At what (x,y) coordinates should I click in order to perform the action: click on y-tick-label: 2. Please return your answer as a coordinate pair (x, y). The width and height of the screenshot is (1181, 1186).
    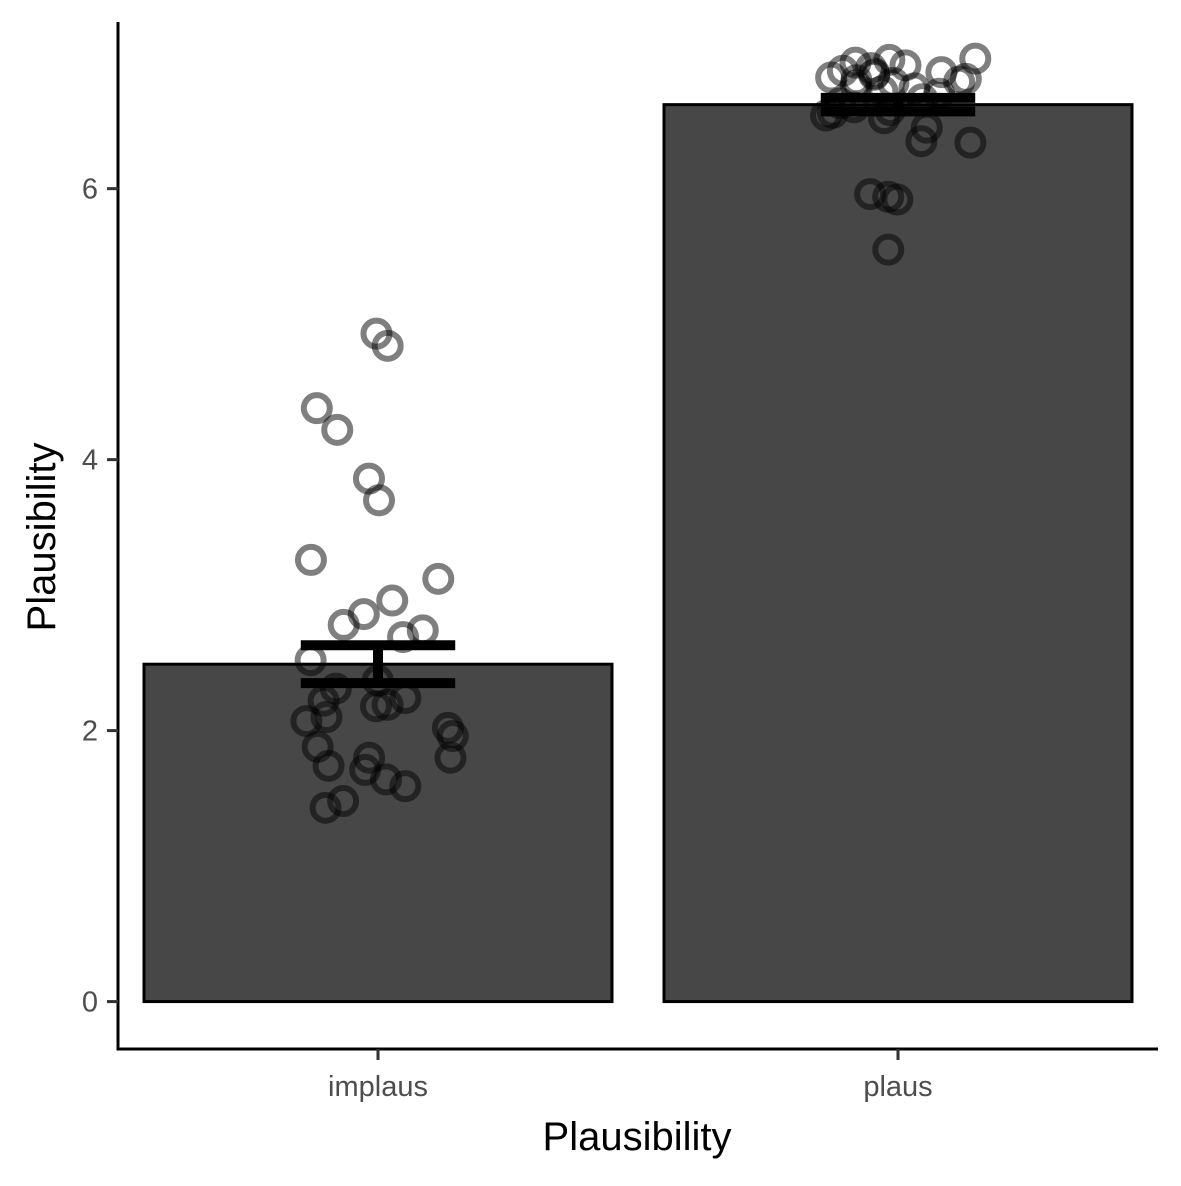
    Looking at the image, I should click on (90, 732).